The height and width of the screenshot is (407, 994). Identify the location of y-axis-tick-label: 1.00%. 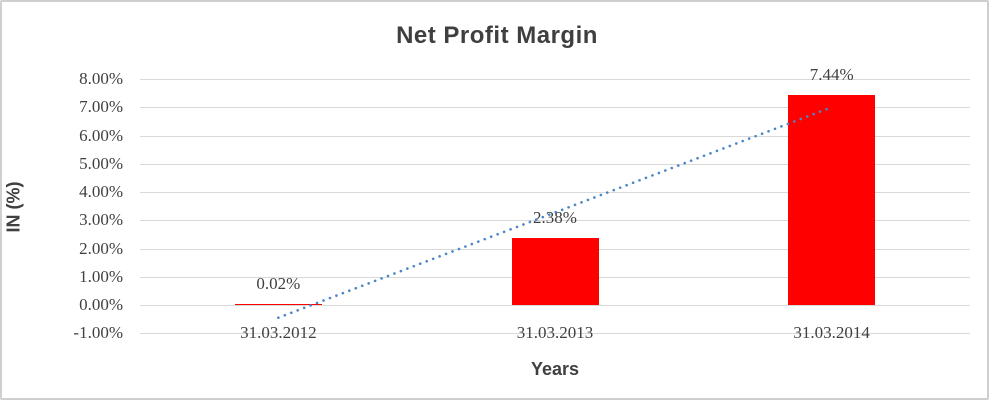
(101, 276).